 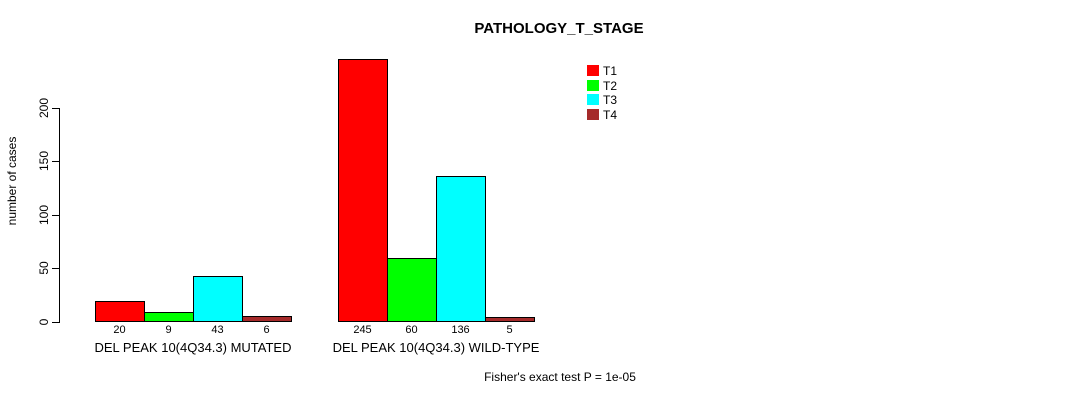 I want to click on bar-value-label: 43, so click(x=217, y=330).